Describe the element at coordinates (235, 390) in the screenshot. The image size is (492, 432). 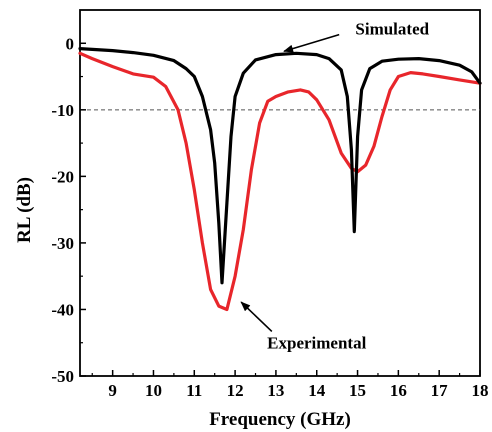
I see `x-tick-label: 12` at that location.